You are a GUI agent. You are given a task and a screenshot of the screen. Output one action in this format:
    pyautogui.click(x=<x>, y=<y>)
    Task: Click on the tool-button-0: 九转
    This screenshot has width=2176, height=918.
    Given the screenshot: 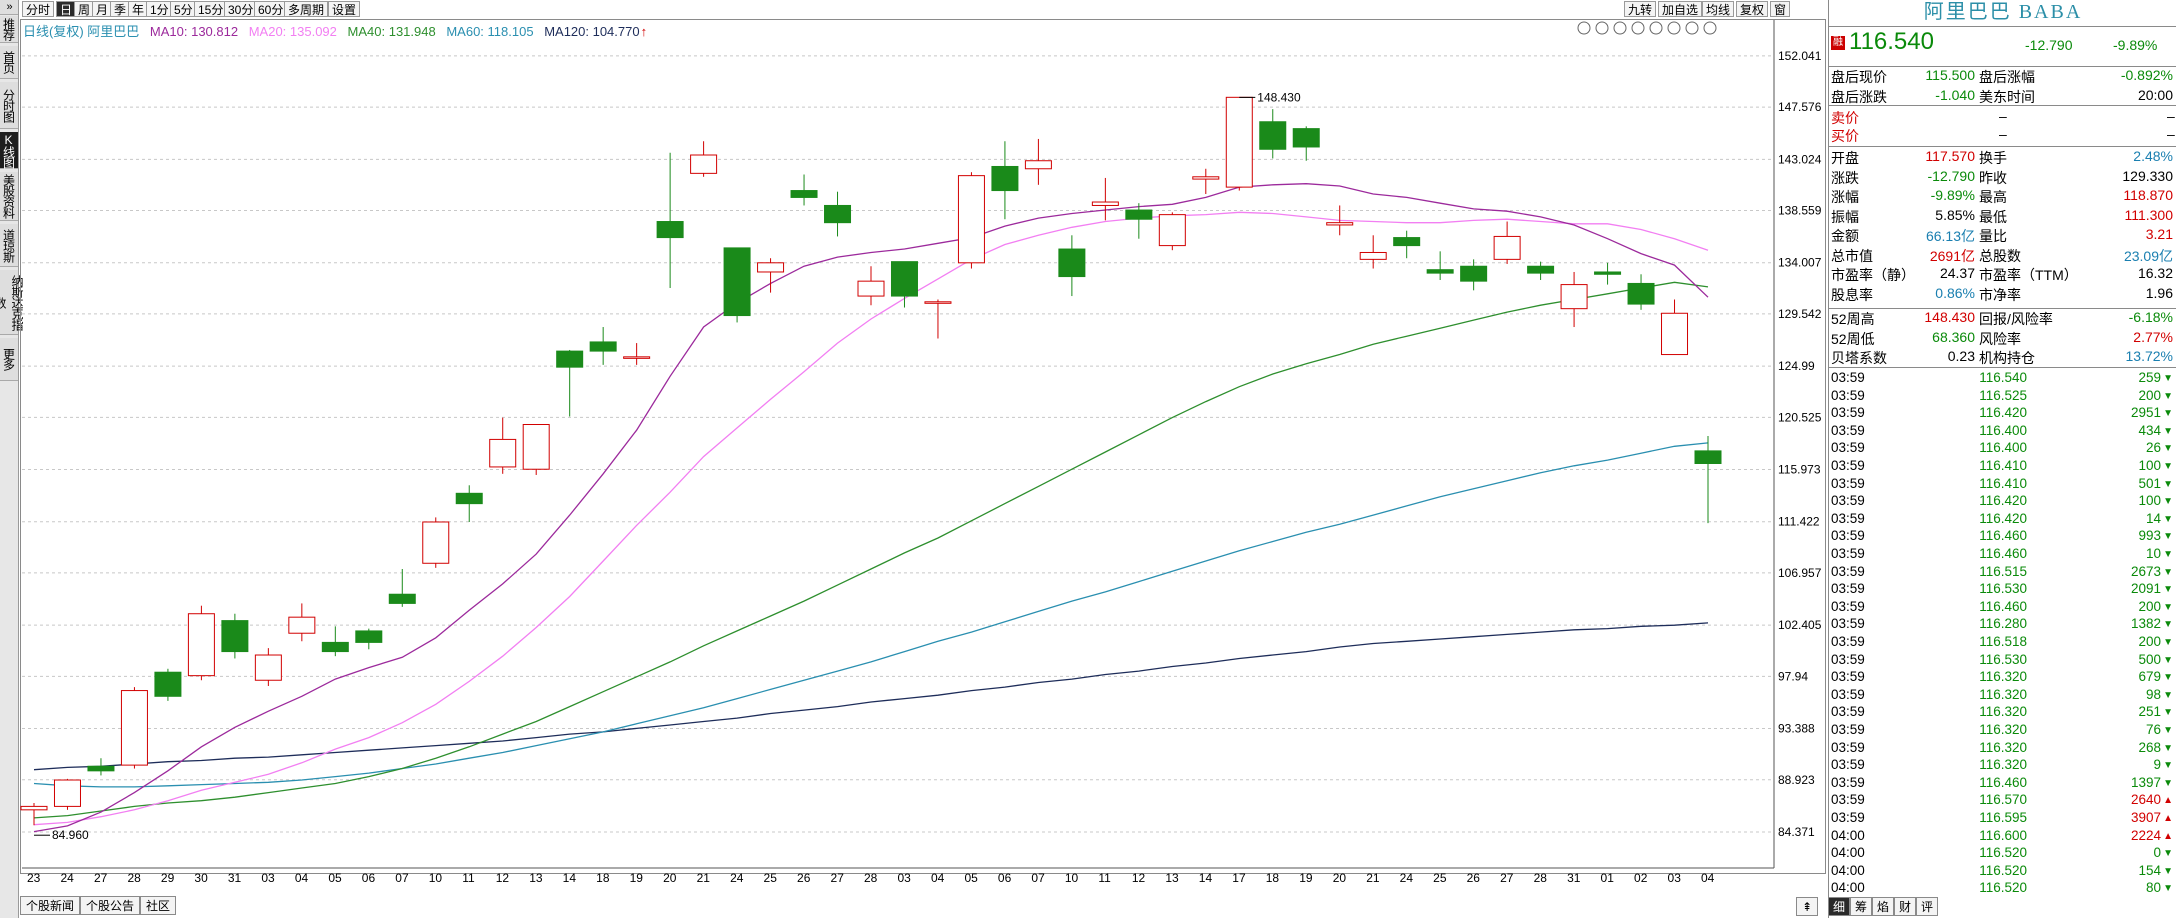 What is the action you would take?
    pyautogui.click(x=1640, y=9)
    